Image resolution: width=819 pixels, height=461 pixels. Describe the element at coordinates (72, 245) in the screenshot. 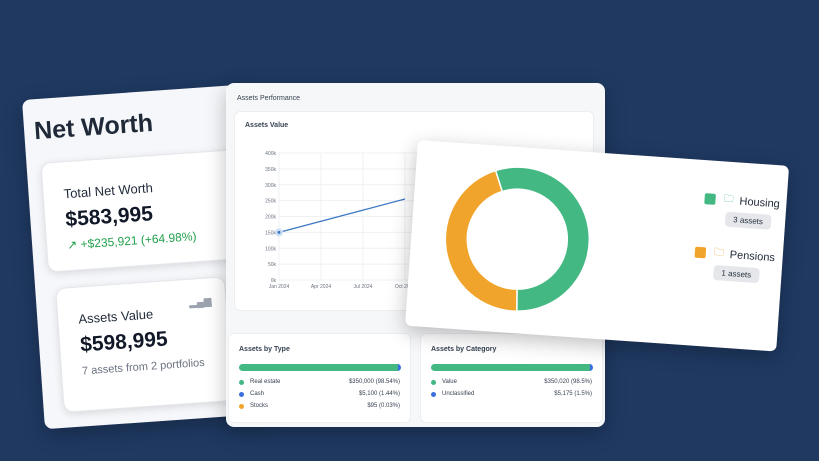

I see `trending-up-icon: ↗` at that location.